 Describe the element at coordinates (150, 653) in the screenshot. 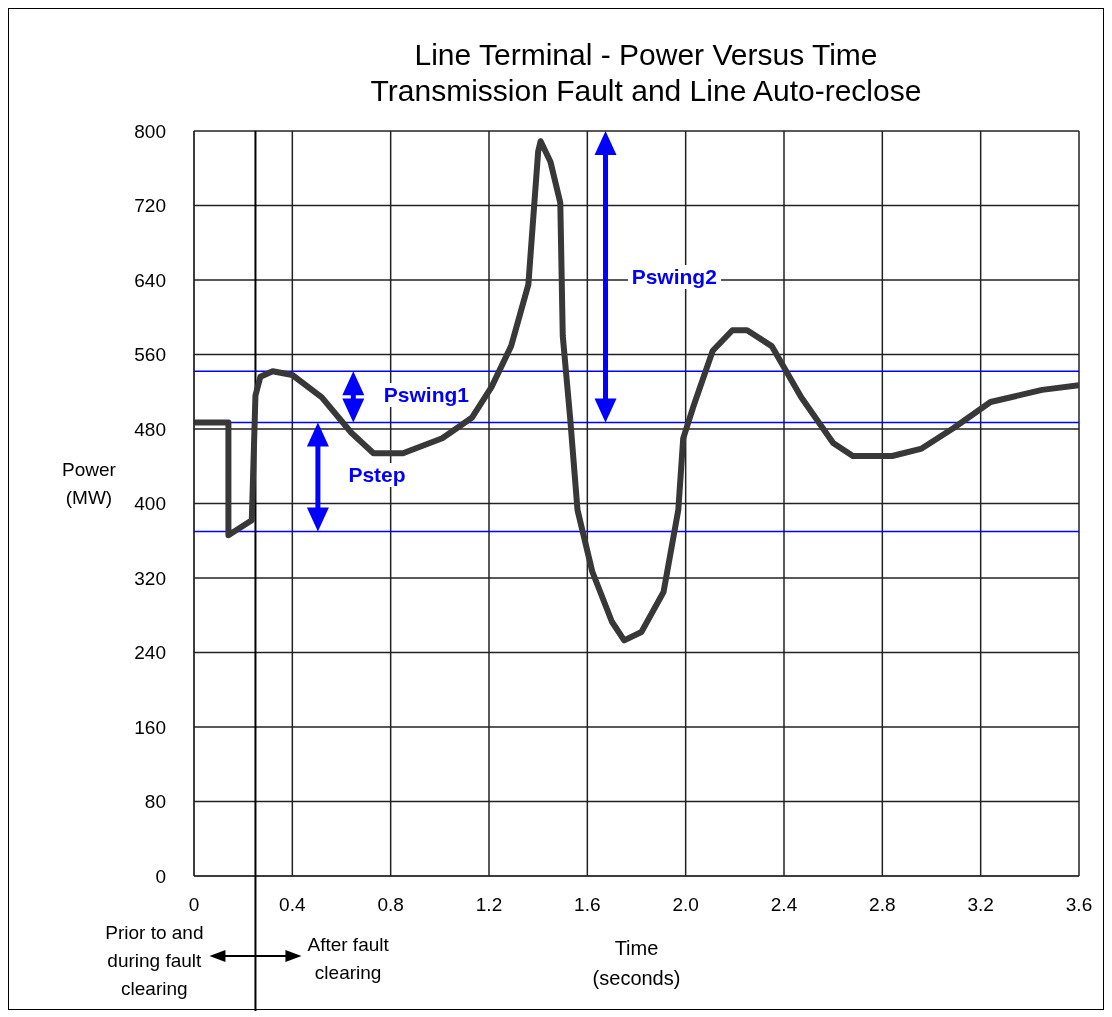

I see `y-tick-label: 240` at that location.